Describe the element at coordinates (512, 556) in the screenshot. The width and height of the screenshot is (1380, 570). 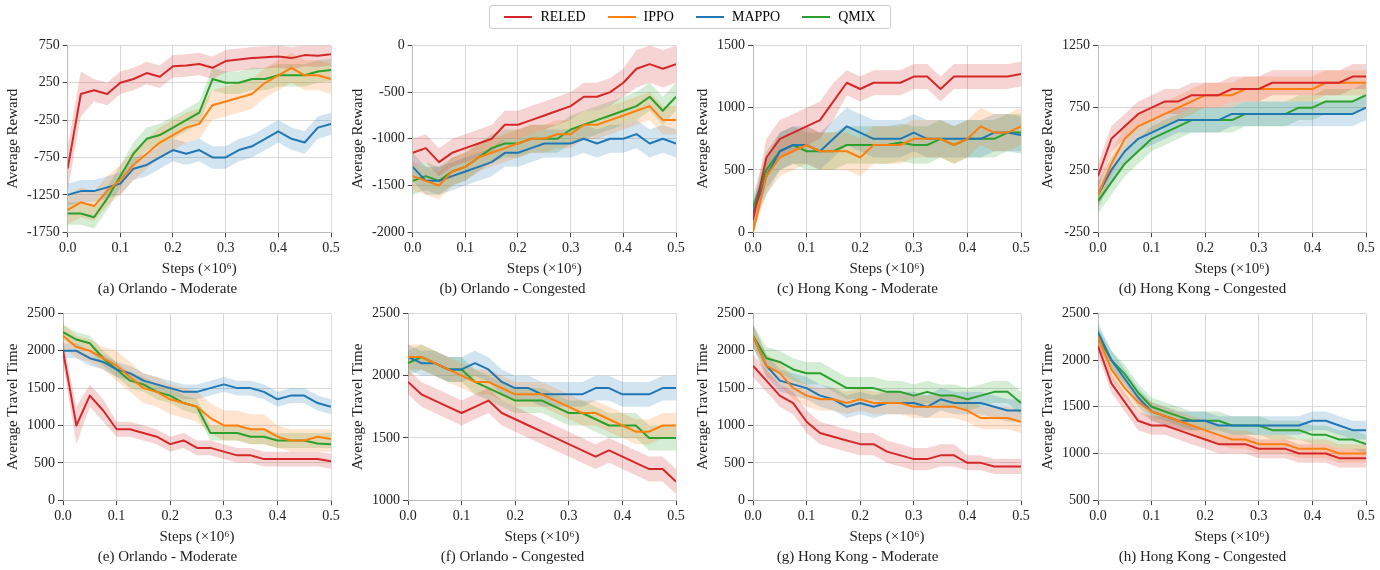
I see `text: (f) Orlando - Congested` at that location.